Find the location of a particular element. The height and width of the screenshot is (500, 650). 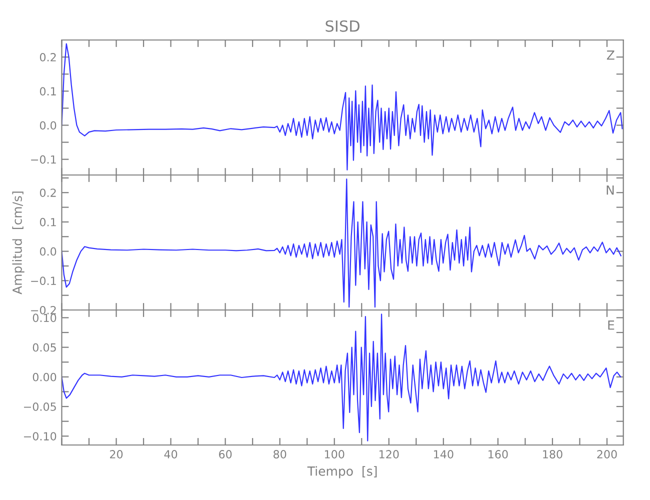

x-tick-label: 40 is located at coordinates (171, 454).